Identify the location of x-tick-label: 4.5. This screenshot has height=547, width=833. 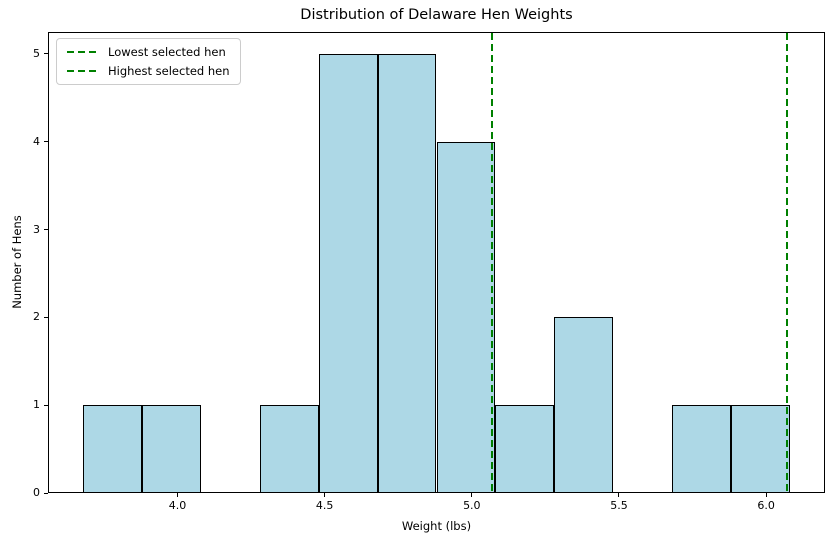
(324, 505).